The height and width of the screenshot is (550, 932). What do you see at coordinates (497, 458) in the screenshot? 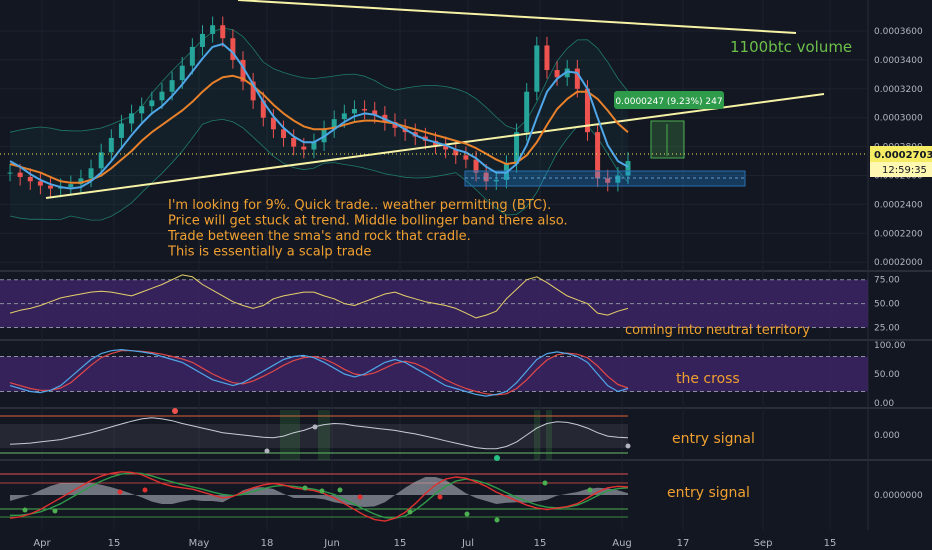
I see `osc1-trough-marker` at bounding box center [497, 458].